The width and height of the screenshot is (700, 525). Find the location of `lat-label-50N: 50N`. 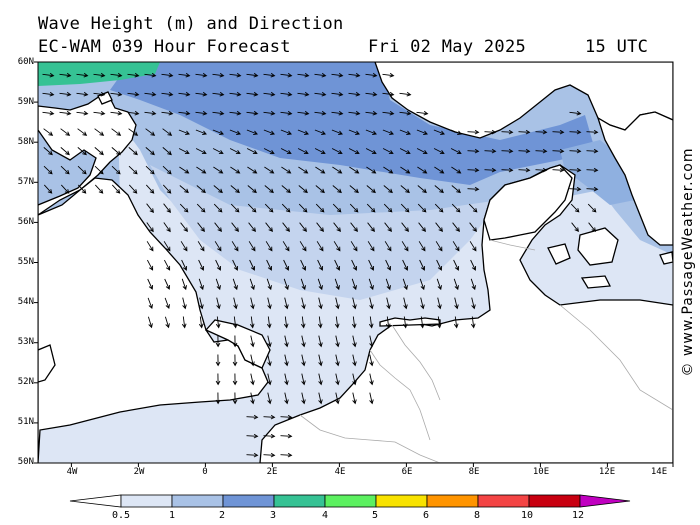

lat-label-50N: 50N is located at coordinates (25, 462).